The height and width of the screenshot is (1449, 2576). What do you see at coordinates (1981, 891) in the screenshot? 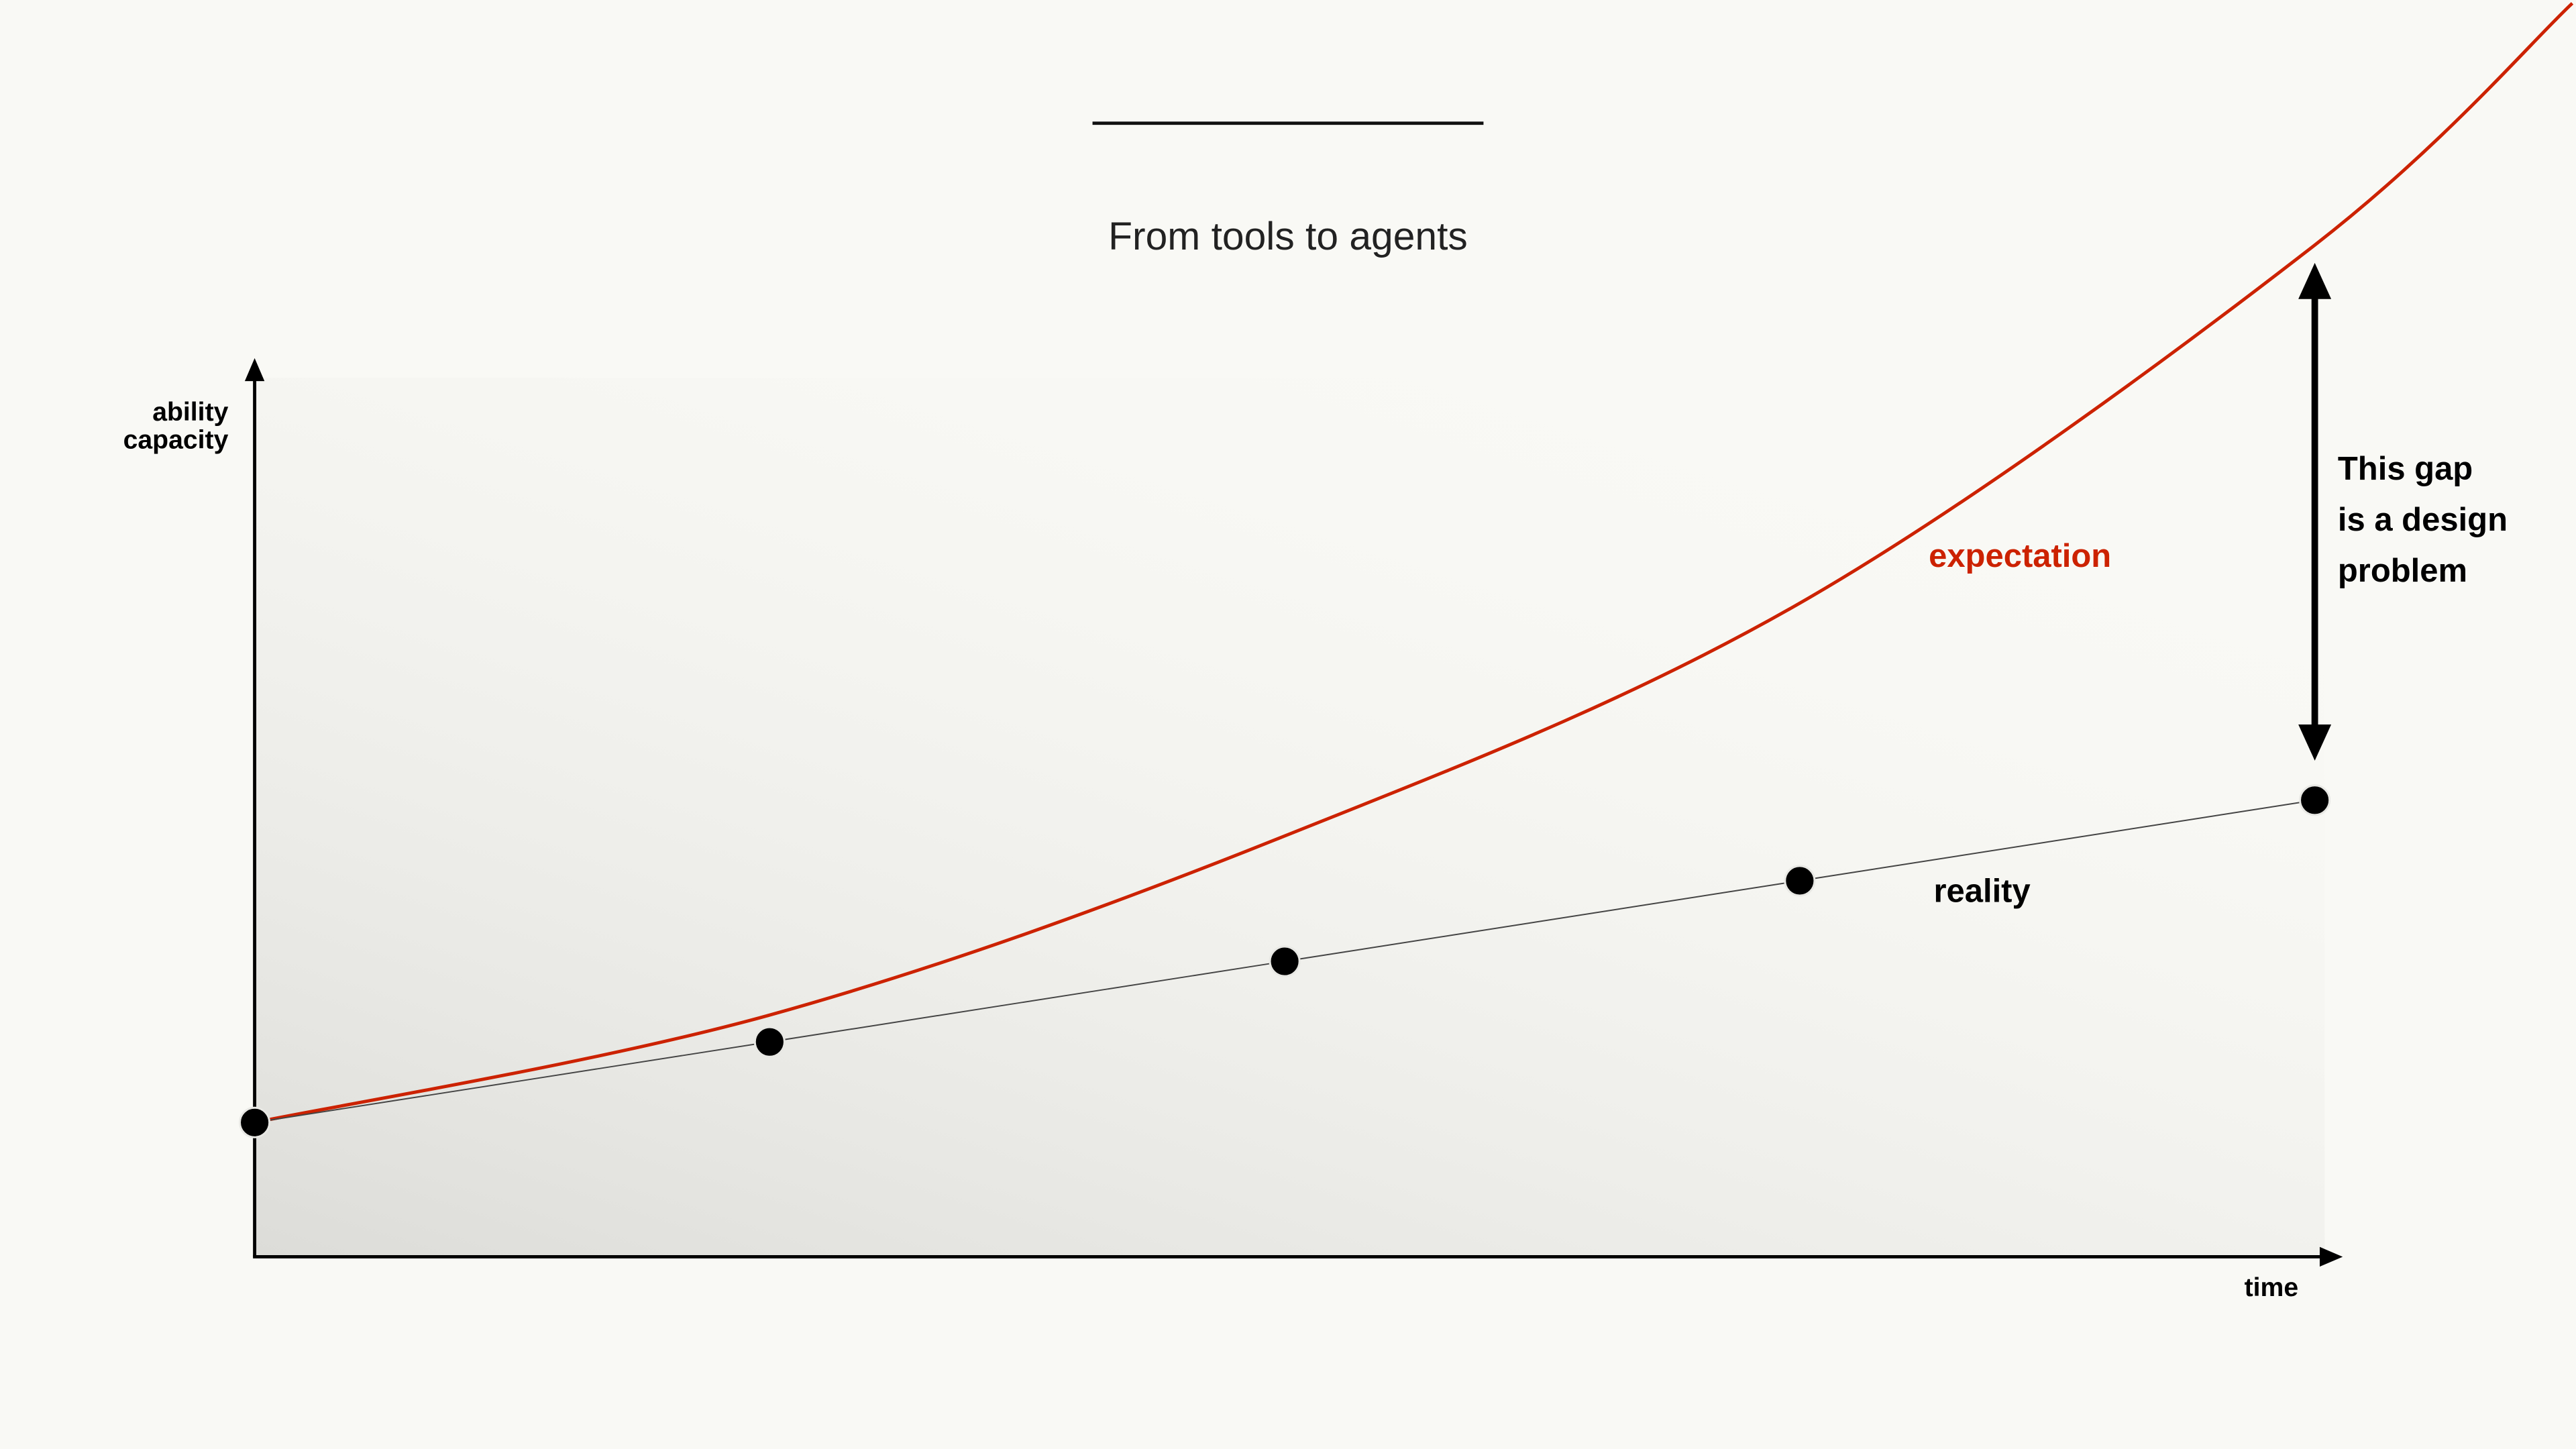
I see `reality-label: reality` at bounding box center [1981, 891].